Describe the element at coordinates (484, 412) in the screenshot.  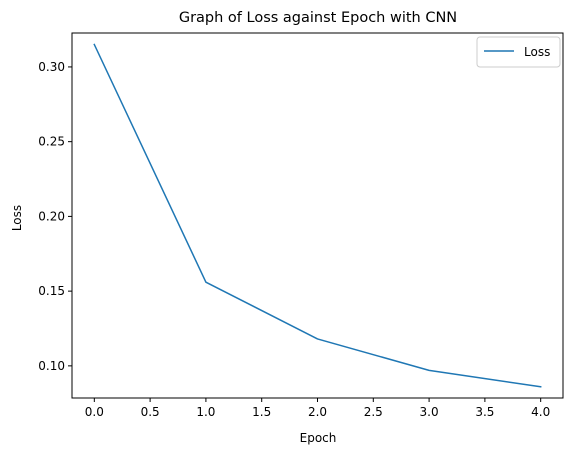
I see `x-tick-label: 3.5` at that location.